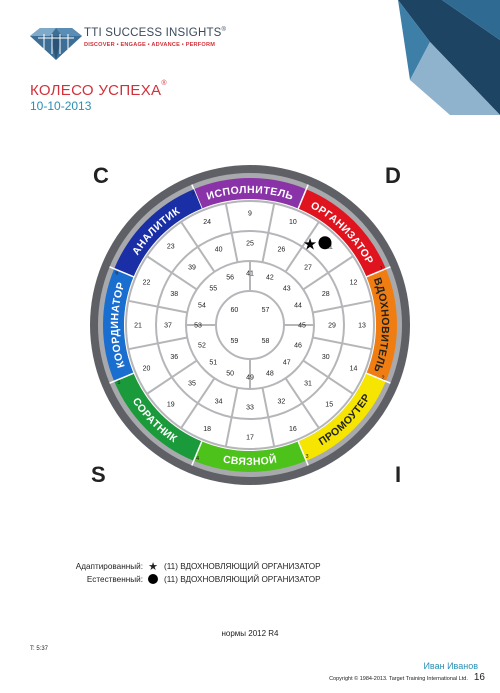 This screenshot has height=693, width=500. I want to click on wheel-position-number: 27, so click(308, 268).